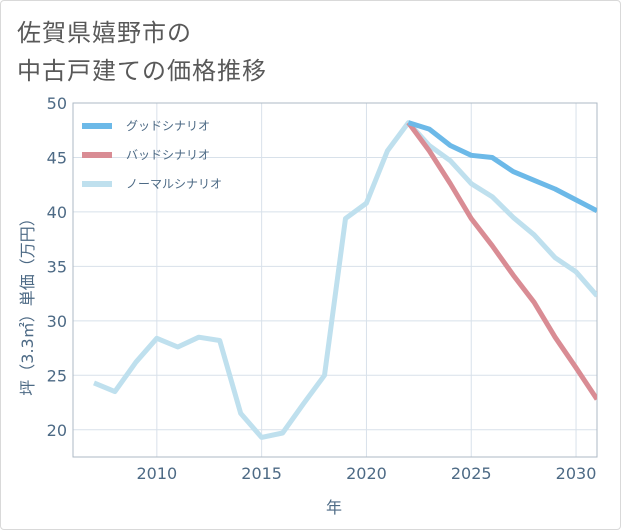  Describe the element at coordinates (142, 71) in the screenshot. I see `chart-title-line-2: 中古戸建ての価格推移` at that location.